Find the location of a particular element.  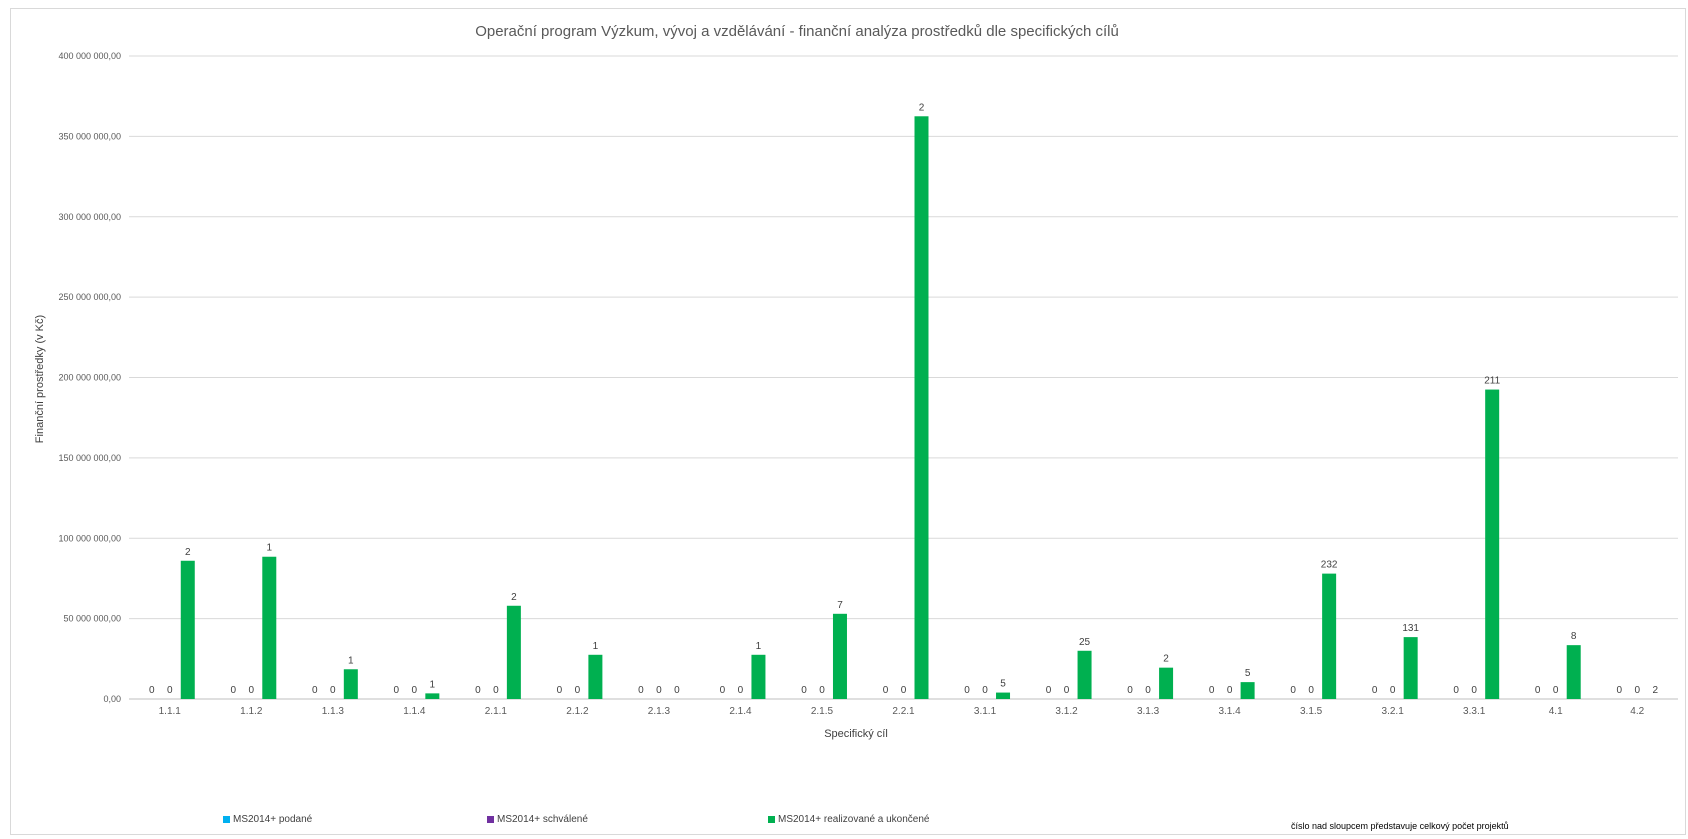

x-tick-label: 4.2 is located at coordinates (1637, 711).